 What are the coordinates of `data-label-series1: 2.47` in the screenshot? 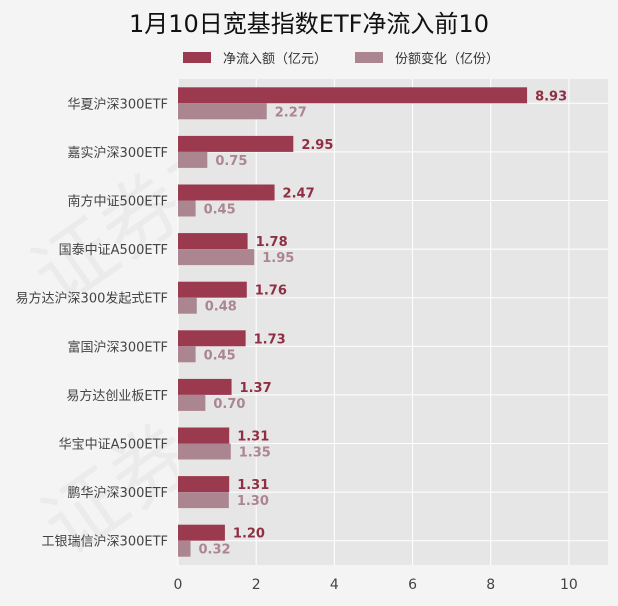 It's located at (299, 194).